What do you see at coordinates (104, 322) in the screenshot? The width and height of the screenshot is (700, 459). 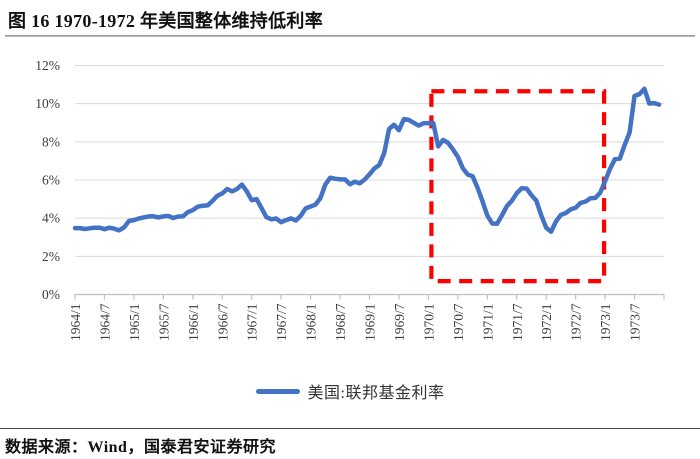 I see `x-axis-tick-label: 1964/7` at bounding box center [104, 322].